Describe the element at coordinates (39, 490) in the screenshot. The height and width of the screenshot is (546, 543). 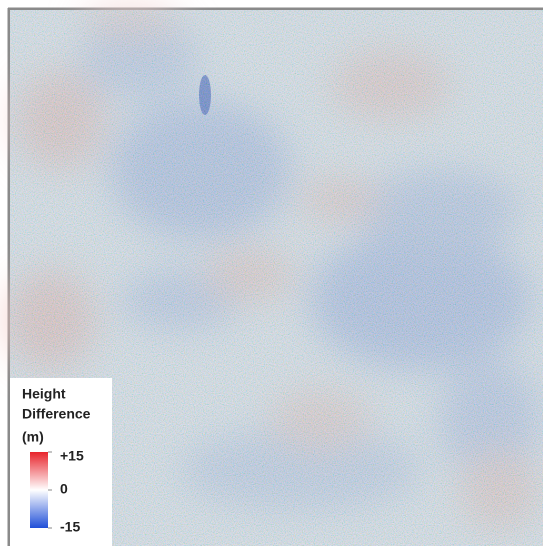
I see `color-bar` at that location.